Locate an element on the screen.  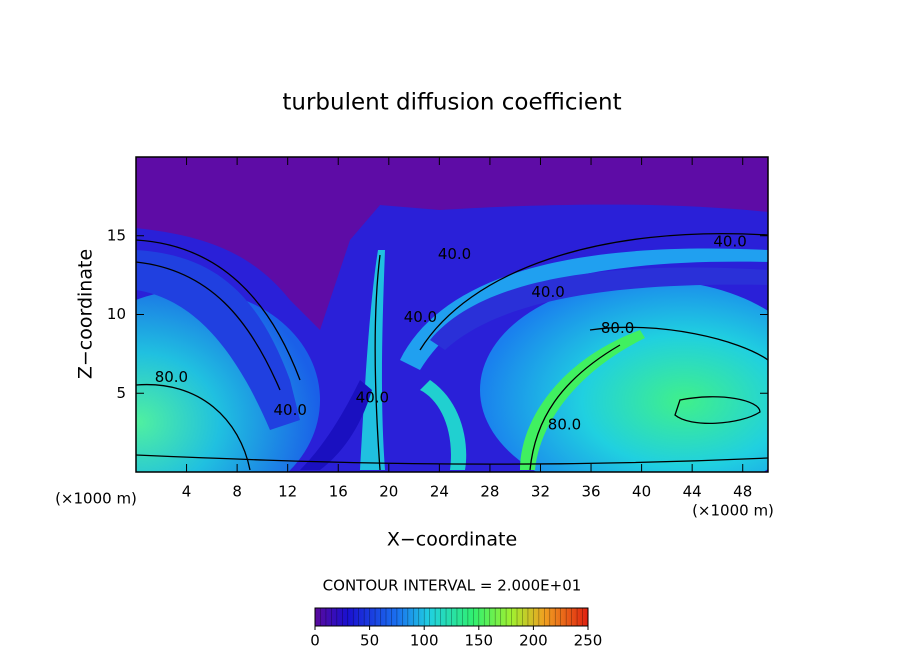
y-tick-label: 5 is located at coordinates (121, 393).